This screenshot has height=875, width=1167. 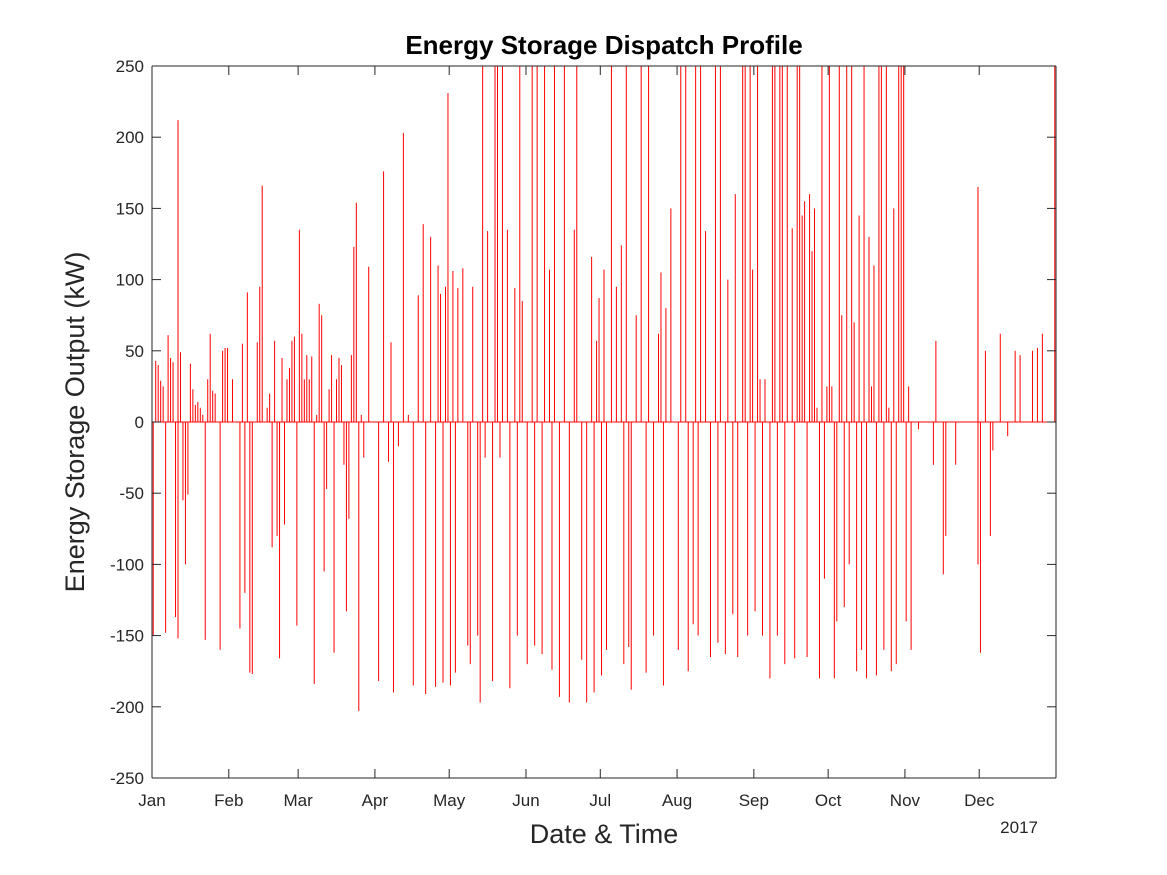 What do you see at coordinates (905, 800) in the screenshot?
I see `x-tick-label: Nov` at bounding box center [905, 800].